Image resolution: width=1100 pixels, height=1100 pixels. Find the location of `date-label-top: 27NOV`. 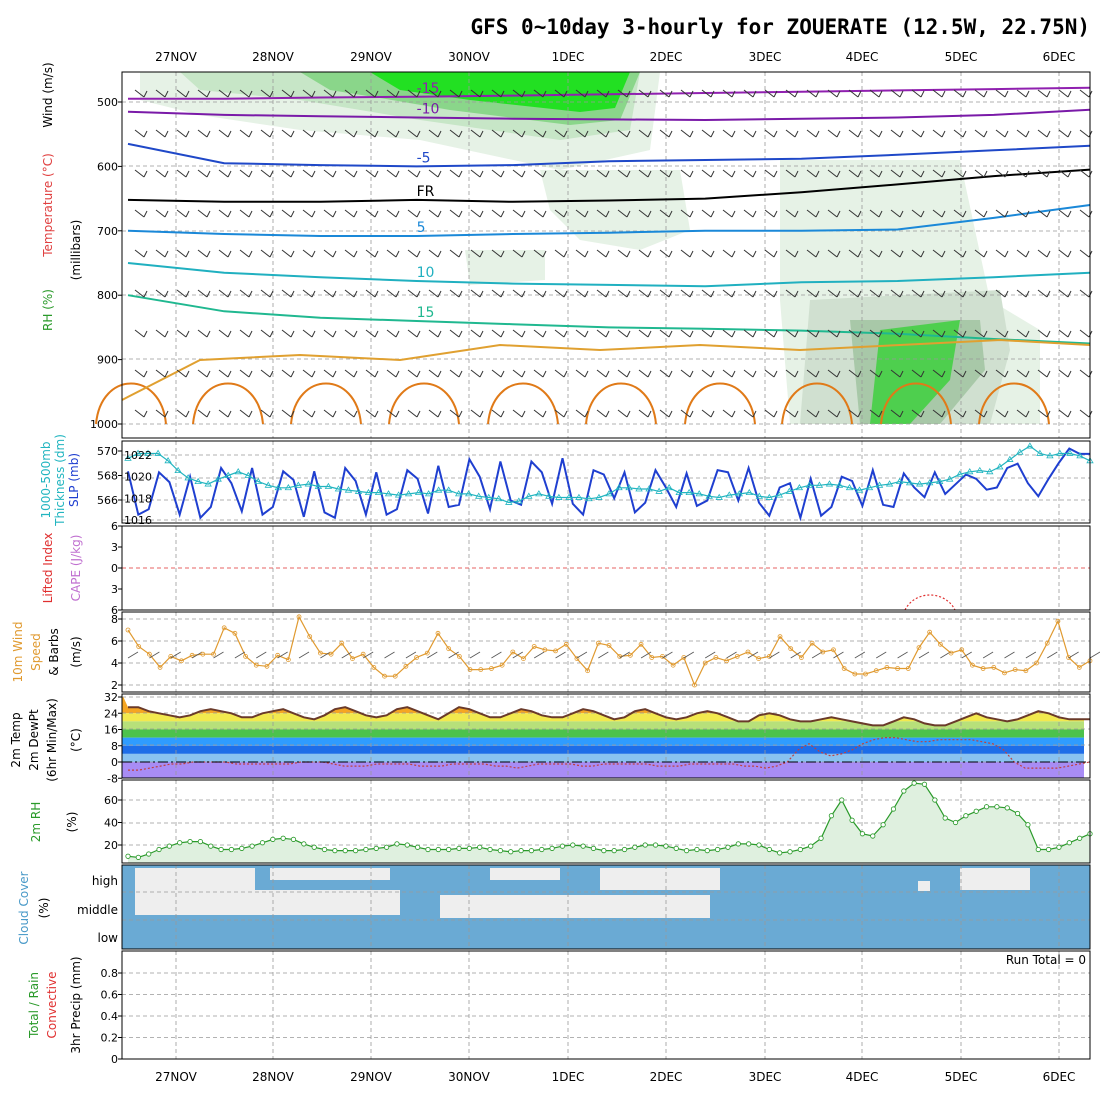

date-label-top: 27NOV is located at coordinates (176, 57).